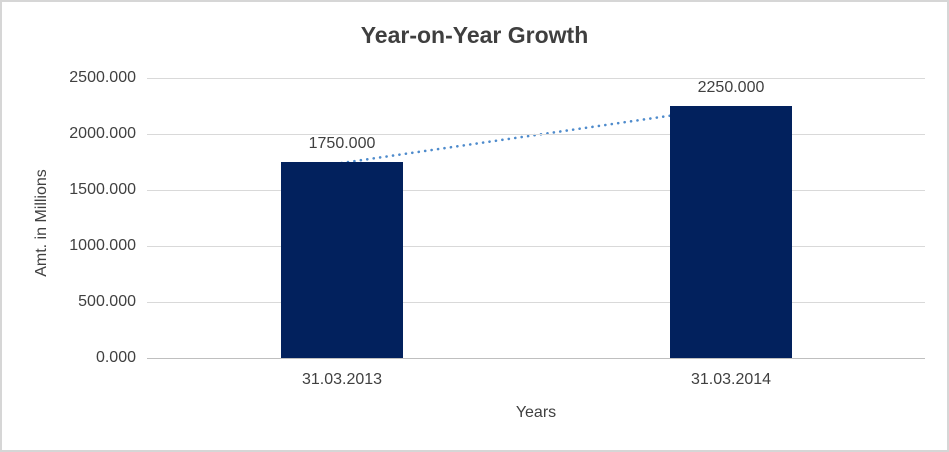 The image size is (949, 452). Describe the element at coordinates (731, 232) in the screenshot. I see `bar-31.03.2014` at that location.